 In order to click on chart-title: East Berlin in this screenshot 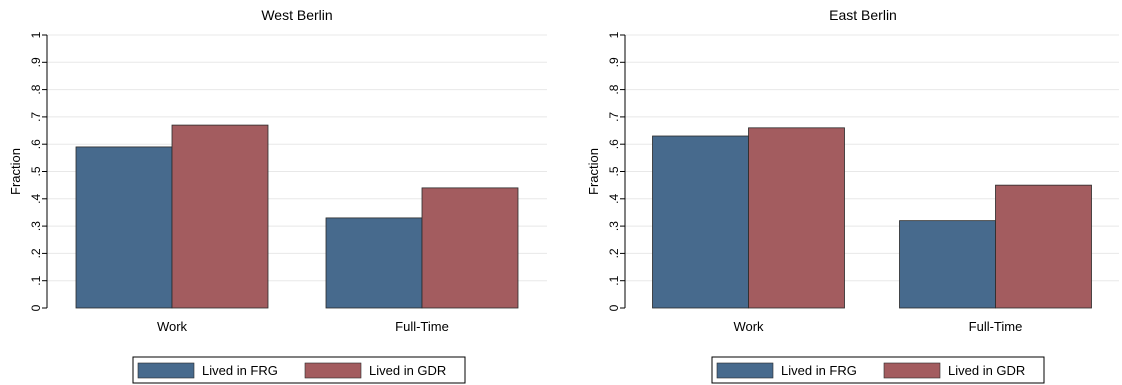, I will do `click(863, 15)`.